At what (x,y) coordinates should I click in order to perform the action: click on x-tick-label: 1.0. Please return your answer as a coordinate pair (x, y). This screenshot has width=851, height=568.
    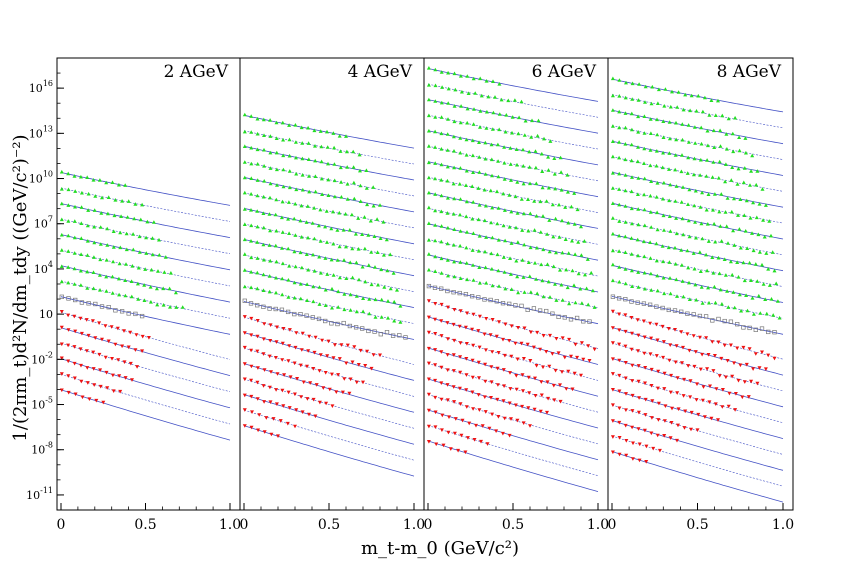
    Looking at the image, I should click on (230, 525).